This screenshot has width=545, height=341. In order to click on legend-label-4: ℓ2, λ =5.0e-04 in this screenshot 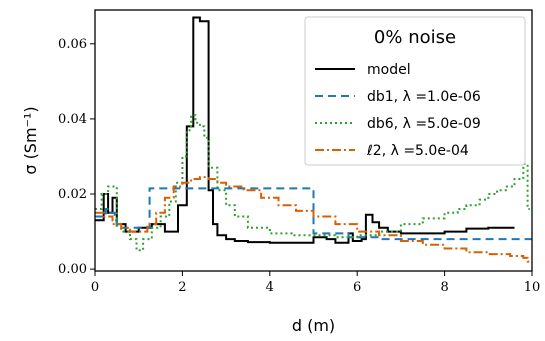, I will do `click(417, 151)`.